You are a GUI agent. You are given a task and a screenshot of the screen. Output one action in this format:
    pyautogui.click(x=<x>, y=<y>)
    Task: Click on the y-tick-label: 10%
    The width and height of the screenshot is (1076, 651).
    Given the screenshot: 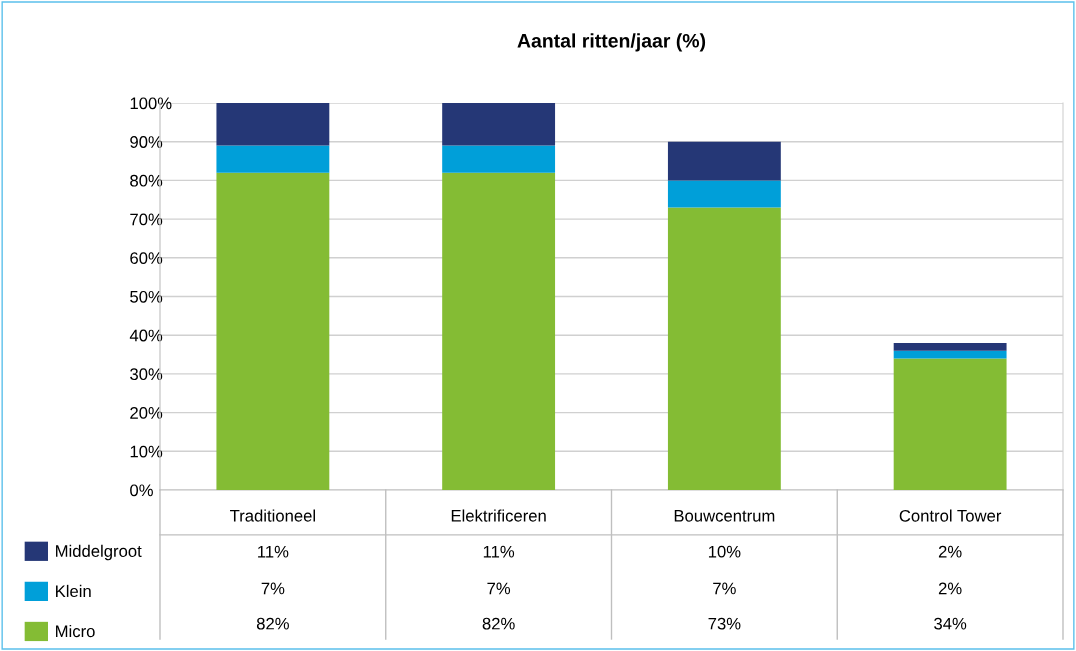 What is the action you would take?
    pyautogui.click(x=146, y=451)
    